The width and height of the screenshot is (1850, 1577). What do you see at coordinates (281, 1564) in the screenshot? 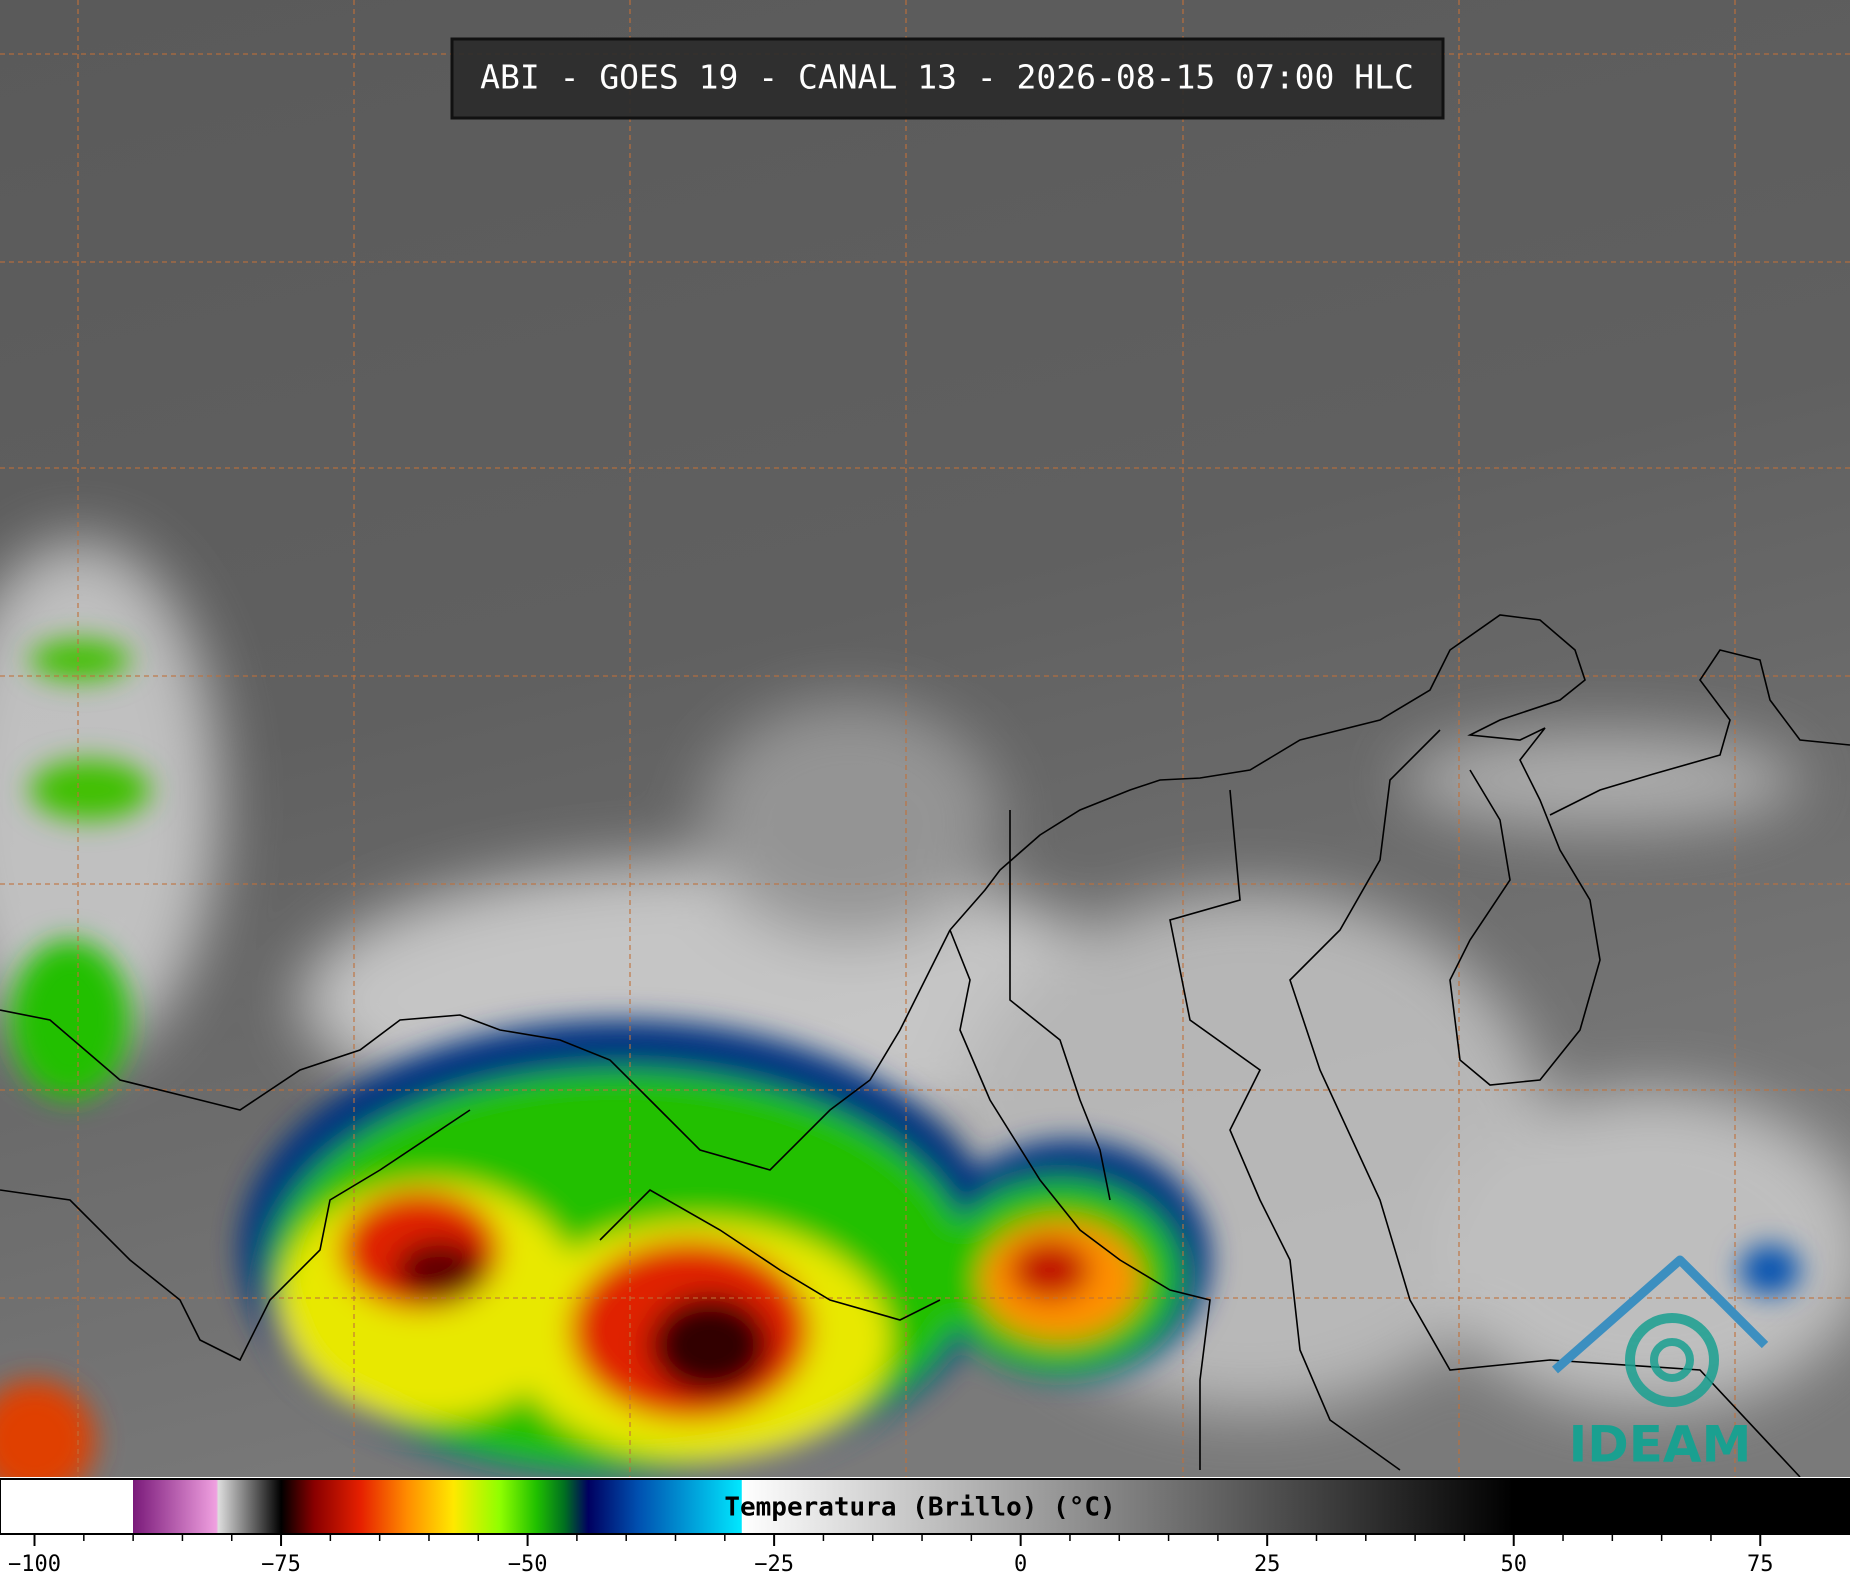
I see `tick-label: −75` at bounding box center [281, 1564].